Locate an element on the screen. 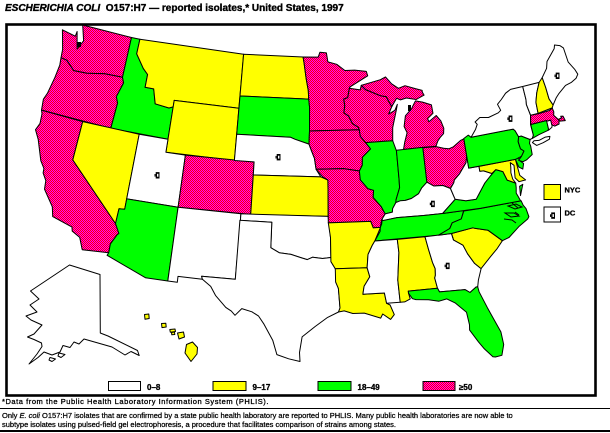 This screenshot has width=610, height=433. svg-text: 9–17 is located at coordinates (262, 387).